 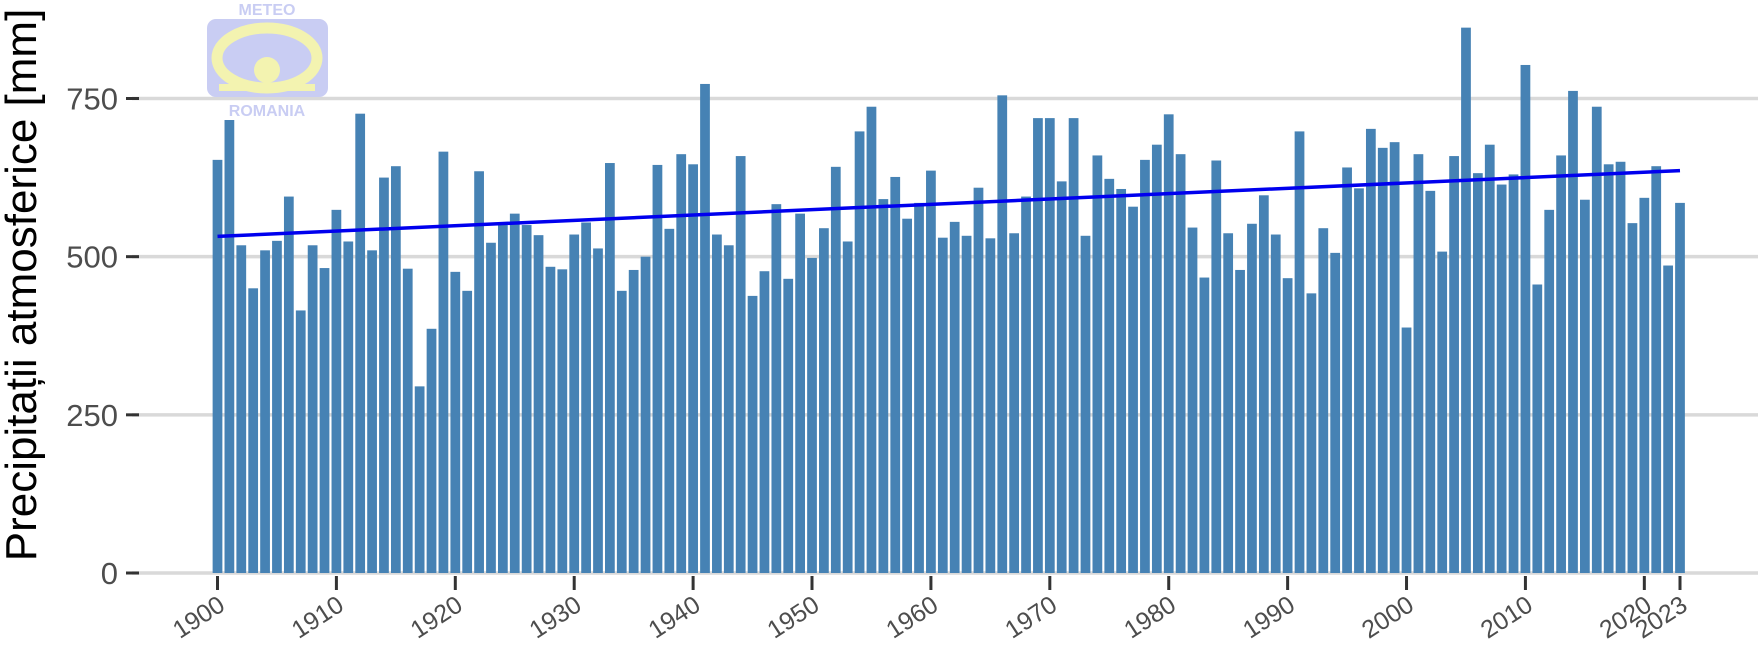 I want to click on y-tick-label: 500, so click(x=92, y=257).